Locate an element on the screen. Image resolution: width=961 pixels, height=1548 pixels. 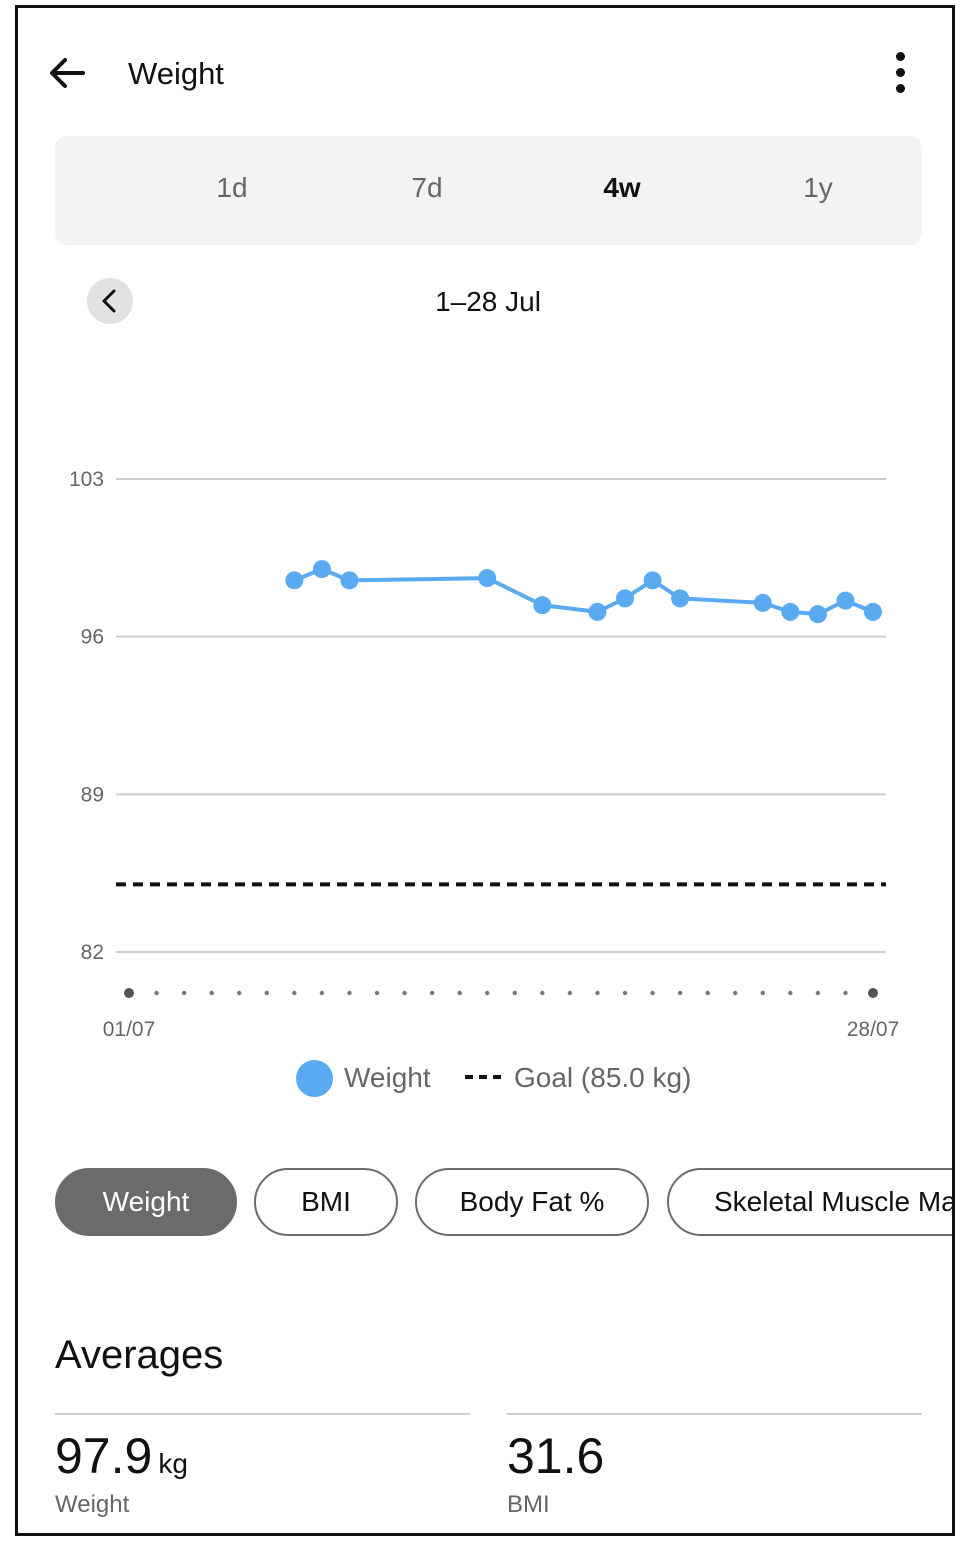
x-tick-label-start: 01/07 is located at coordinates (129, 1029).